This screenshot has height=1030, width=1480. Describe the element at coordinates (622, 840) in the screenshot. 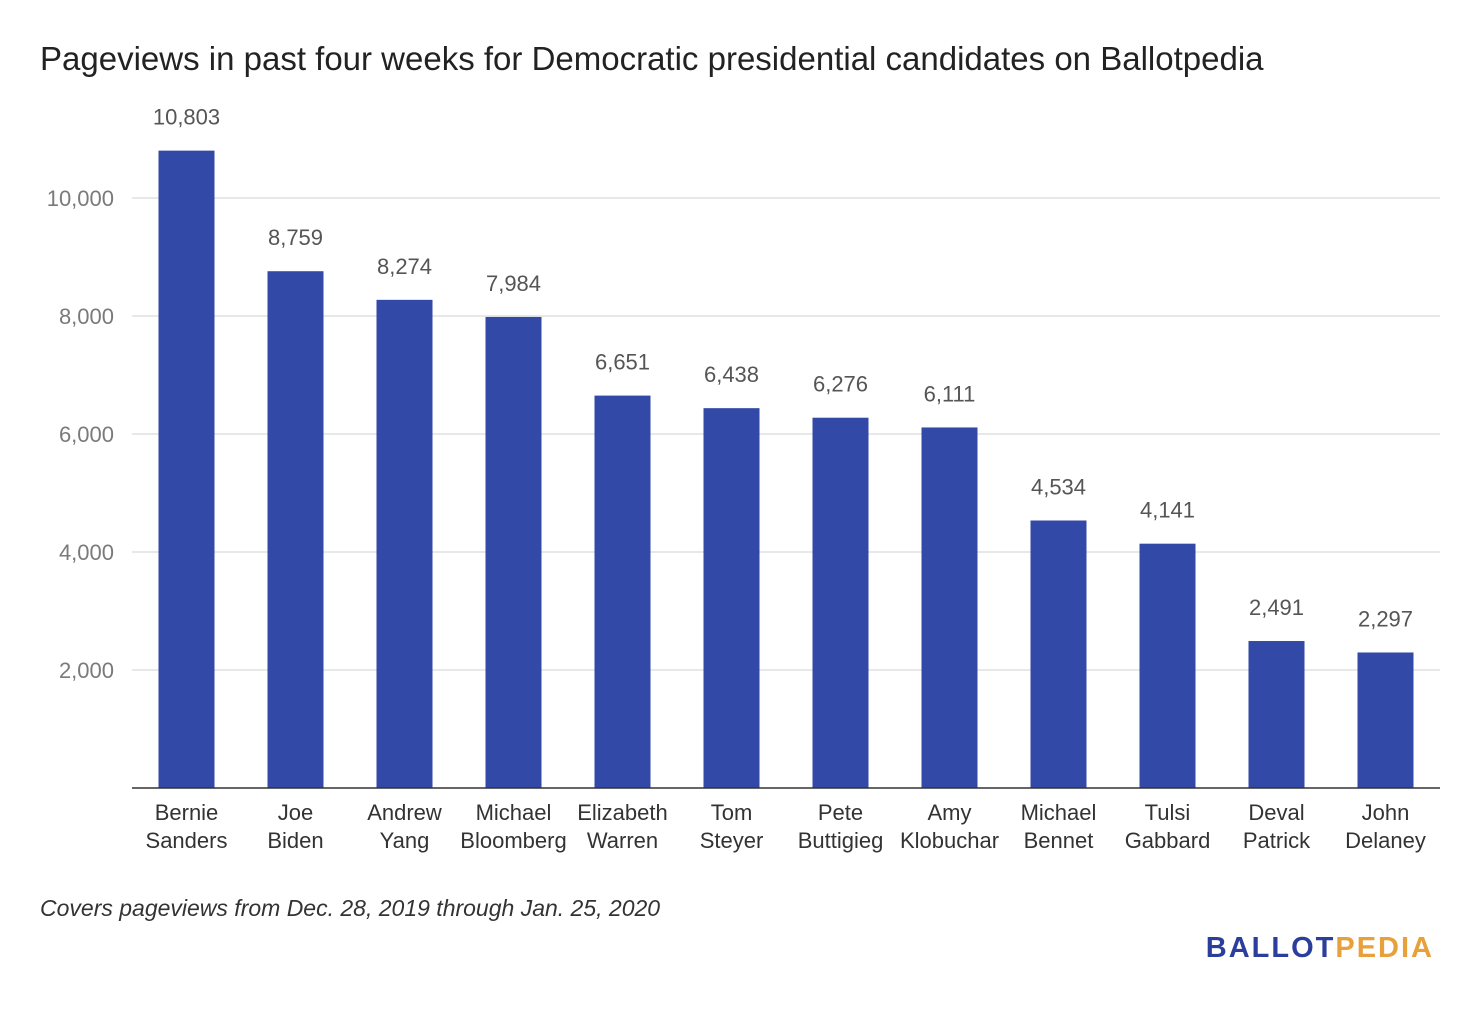

I see `x-category-label: Warren` at that location.